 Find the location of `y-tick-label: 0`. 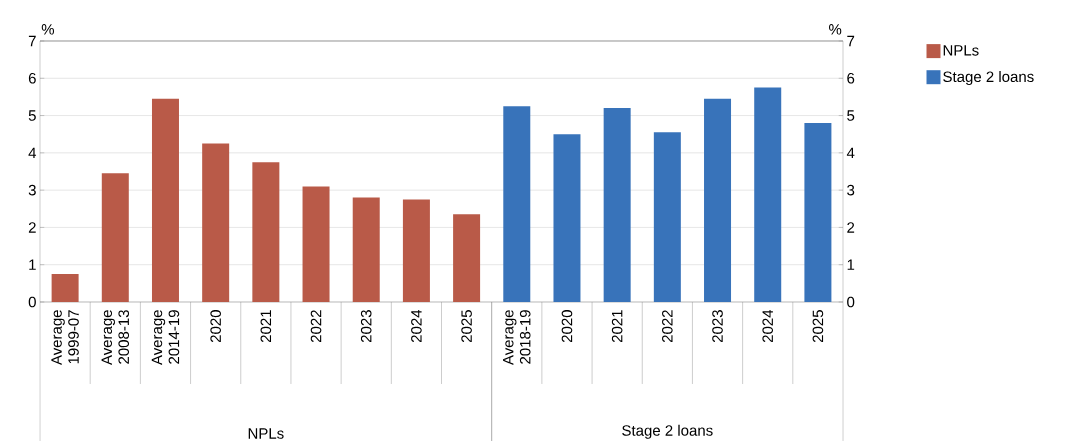

y-tick-label: 0 is located at coordinates (32, 302).